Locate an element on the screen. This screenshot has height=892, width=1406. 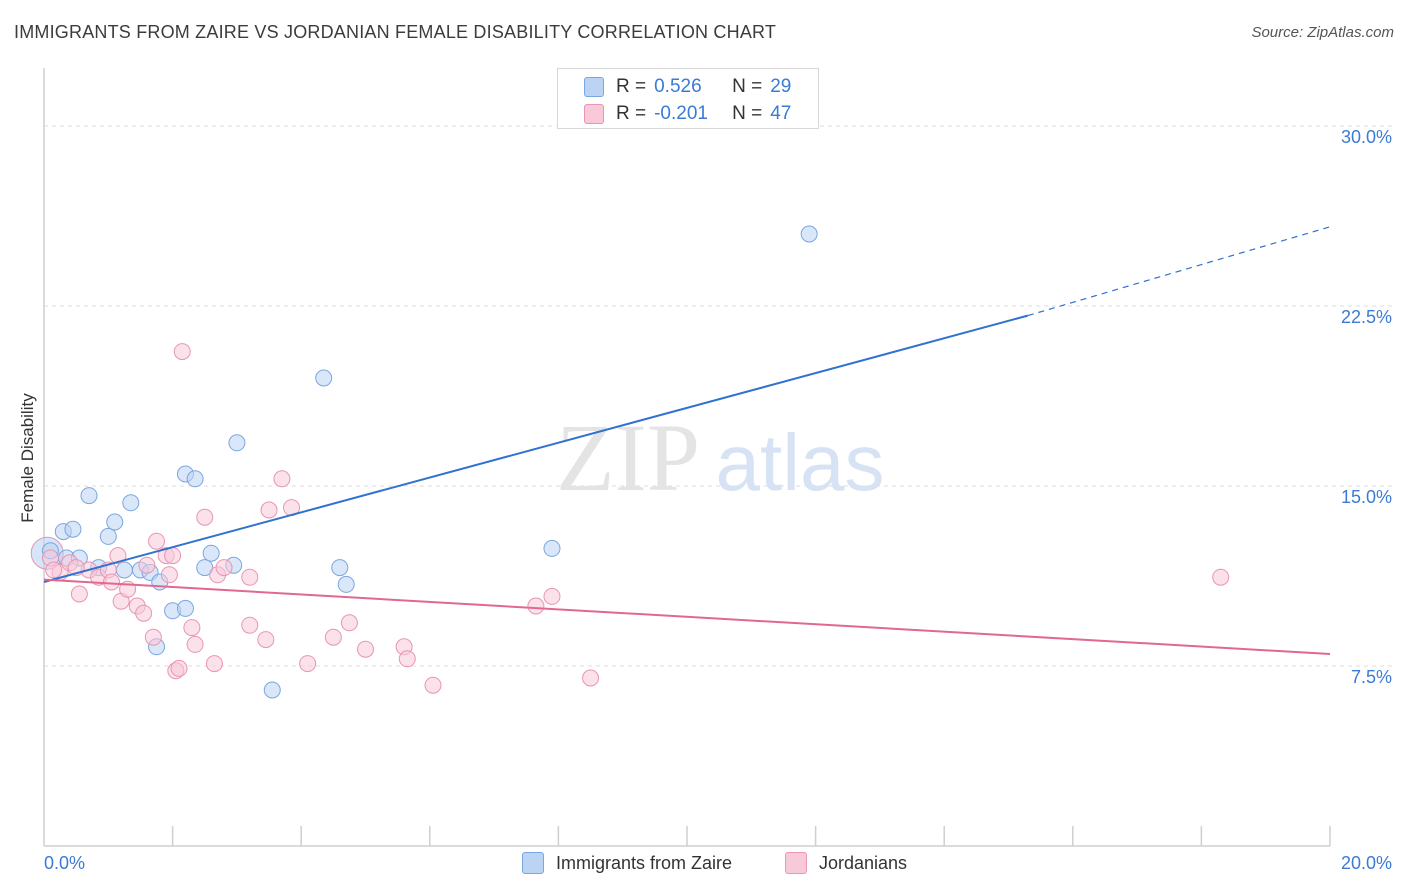
jordanian-trendline is located at coordinates (687, 616).